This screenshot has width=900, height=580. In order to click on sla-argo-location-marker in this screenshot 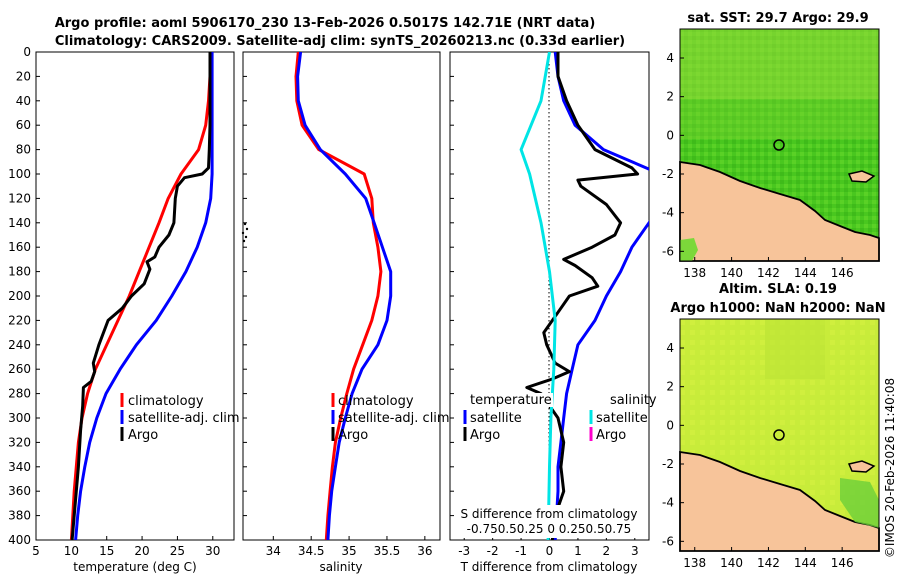, I will do `click(779, 435)`.